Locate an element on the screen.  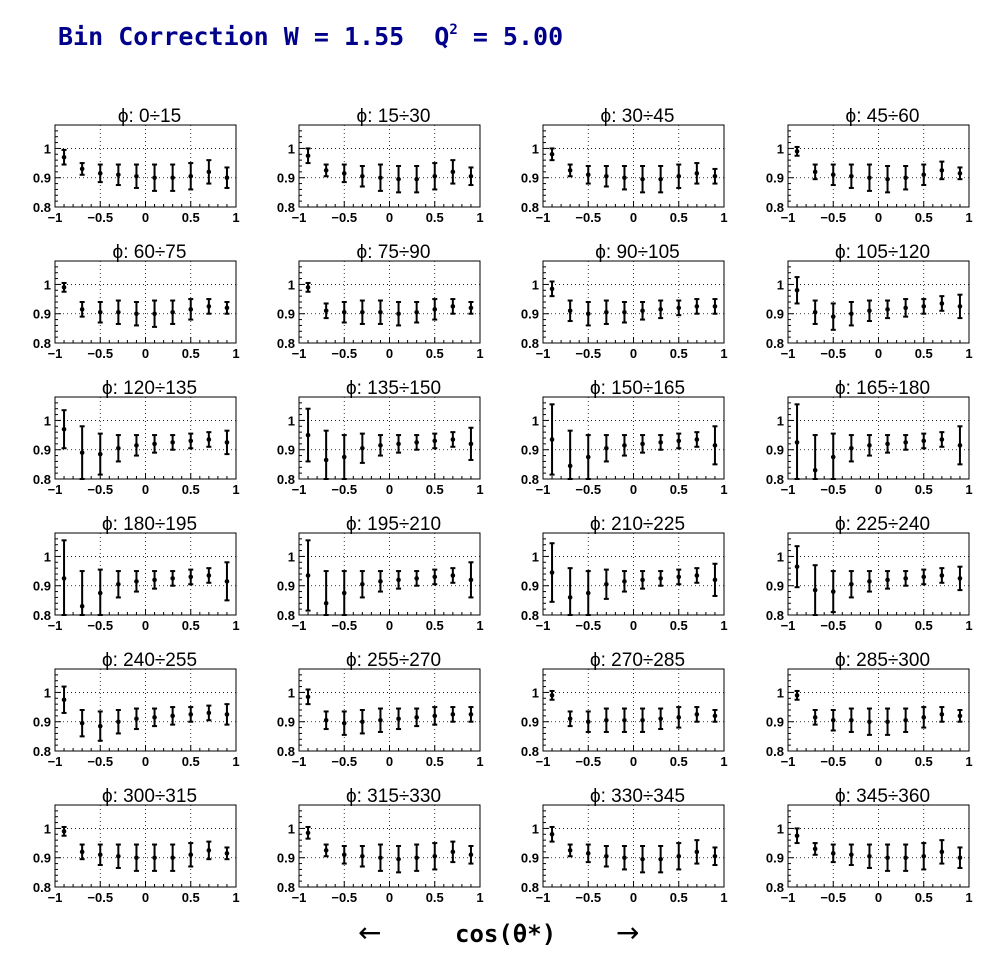
panel-title: ϕ: 90÷105 is located at coordinates (637, 252).